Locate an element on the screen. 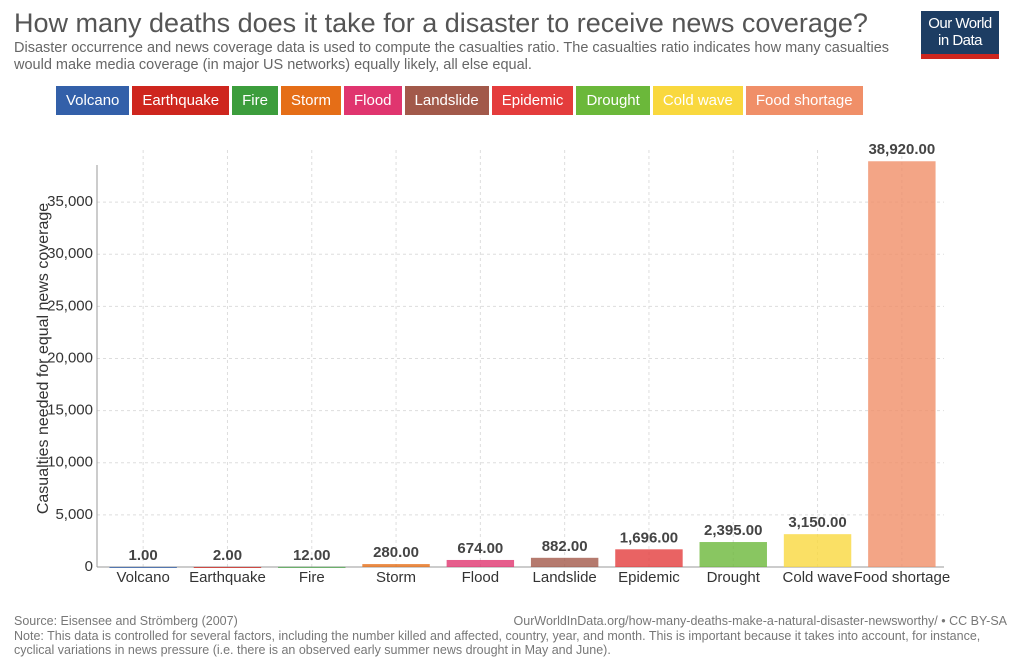  x-tick-label: Earthquake is located at coordinates (227, 577).